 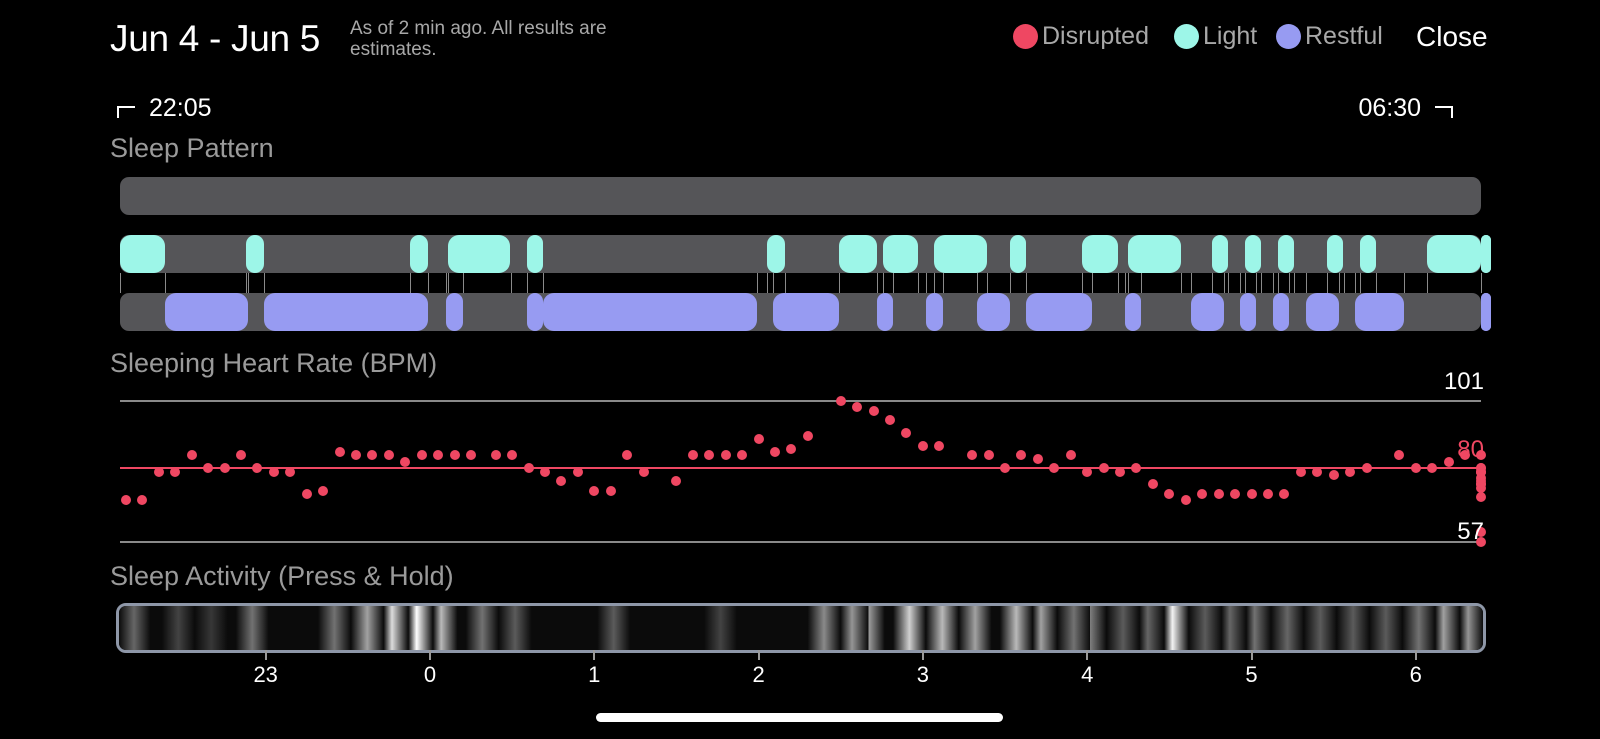 I want to click on axis-tick-label: 4, so click(x=1087, y=674).